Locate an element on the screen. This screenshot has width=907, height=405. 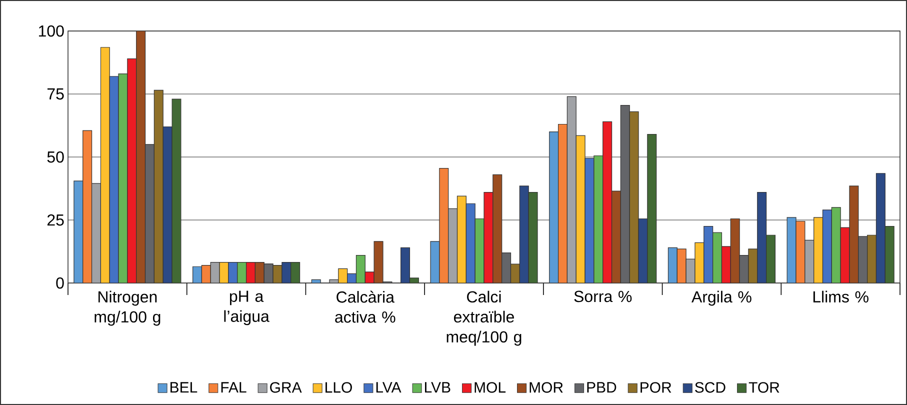
x-tick-label: Llims % is located at coordinates (840, 296).